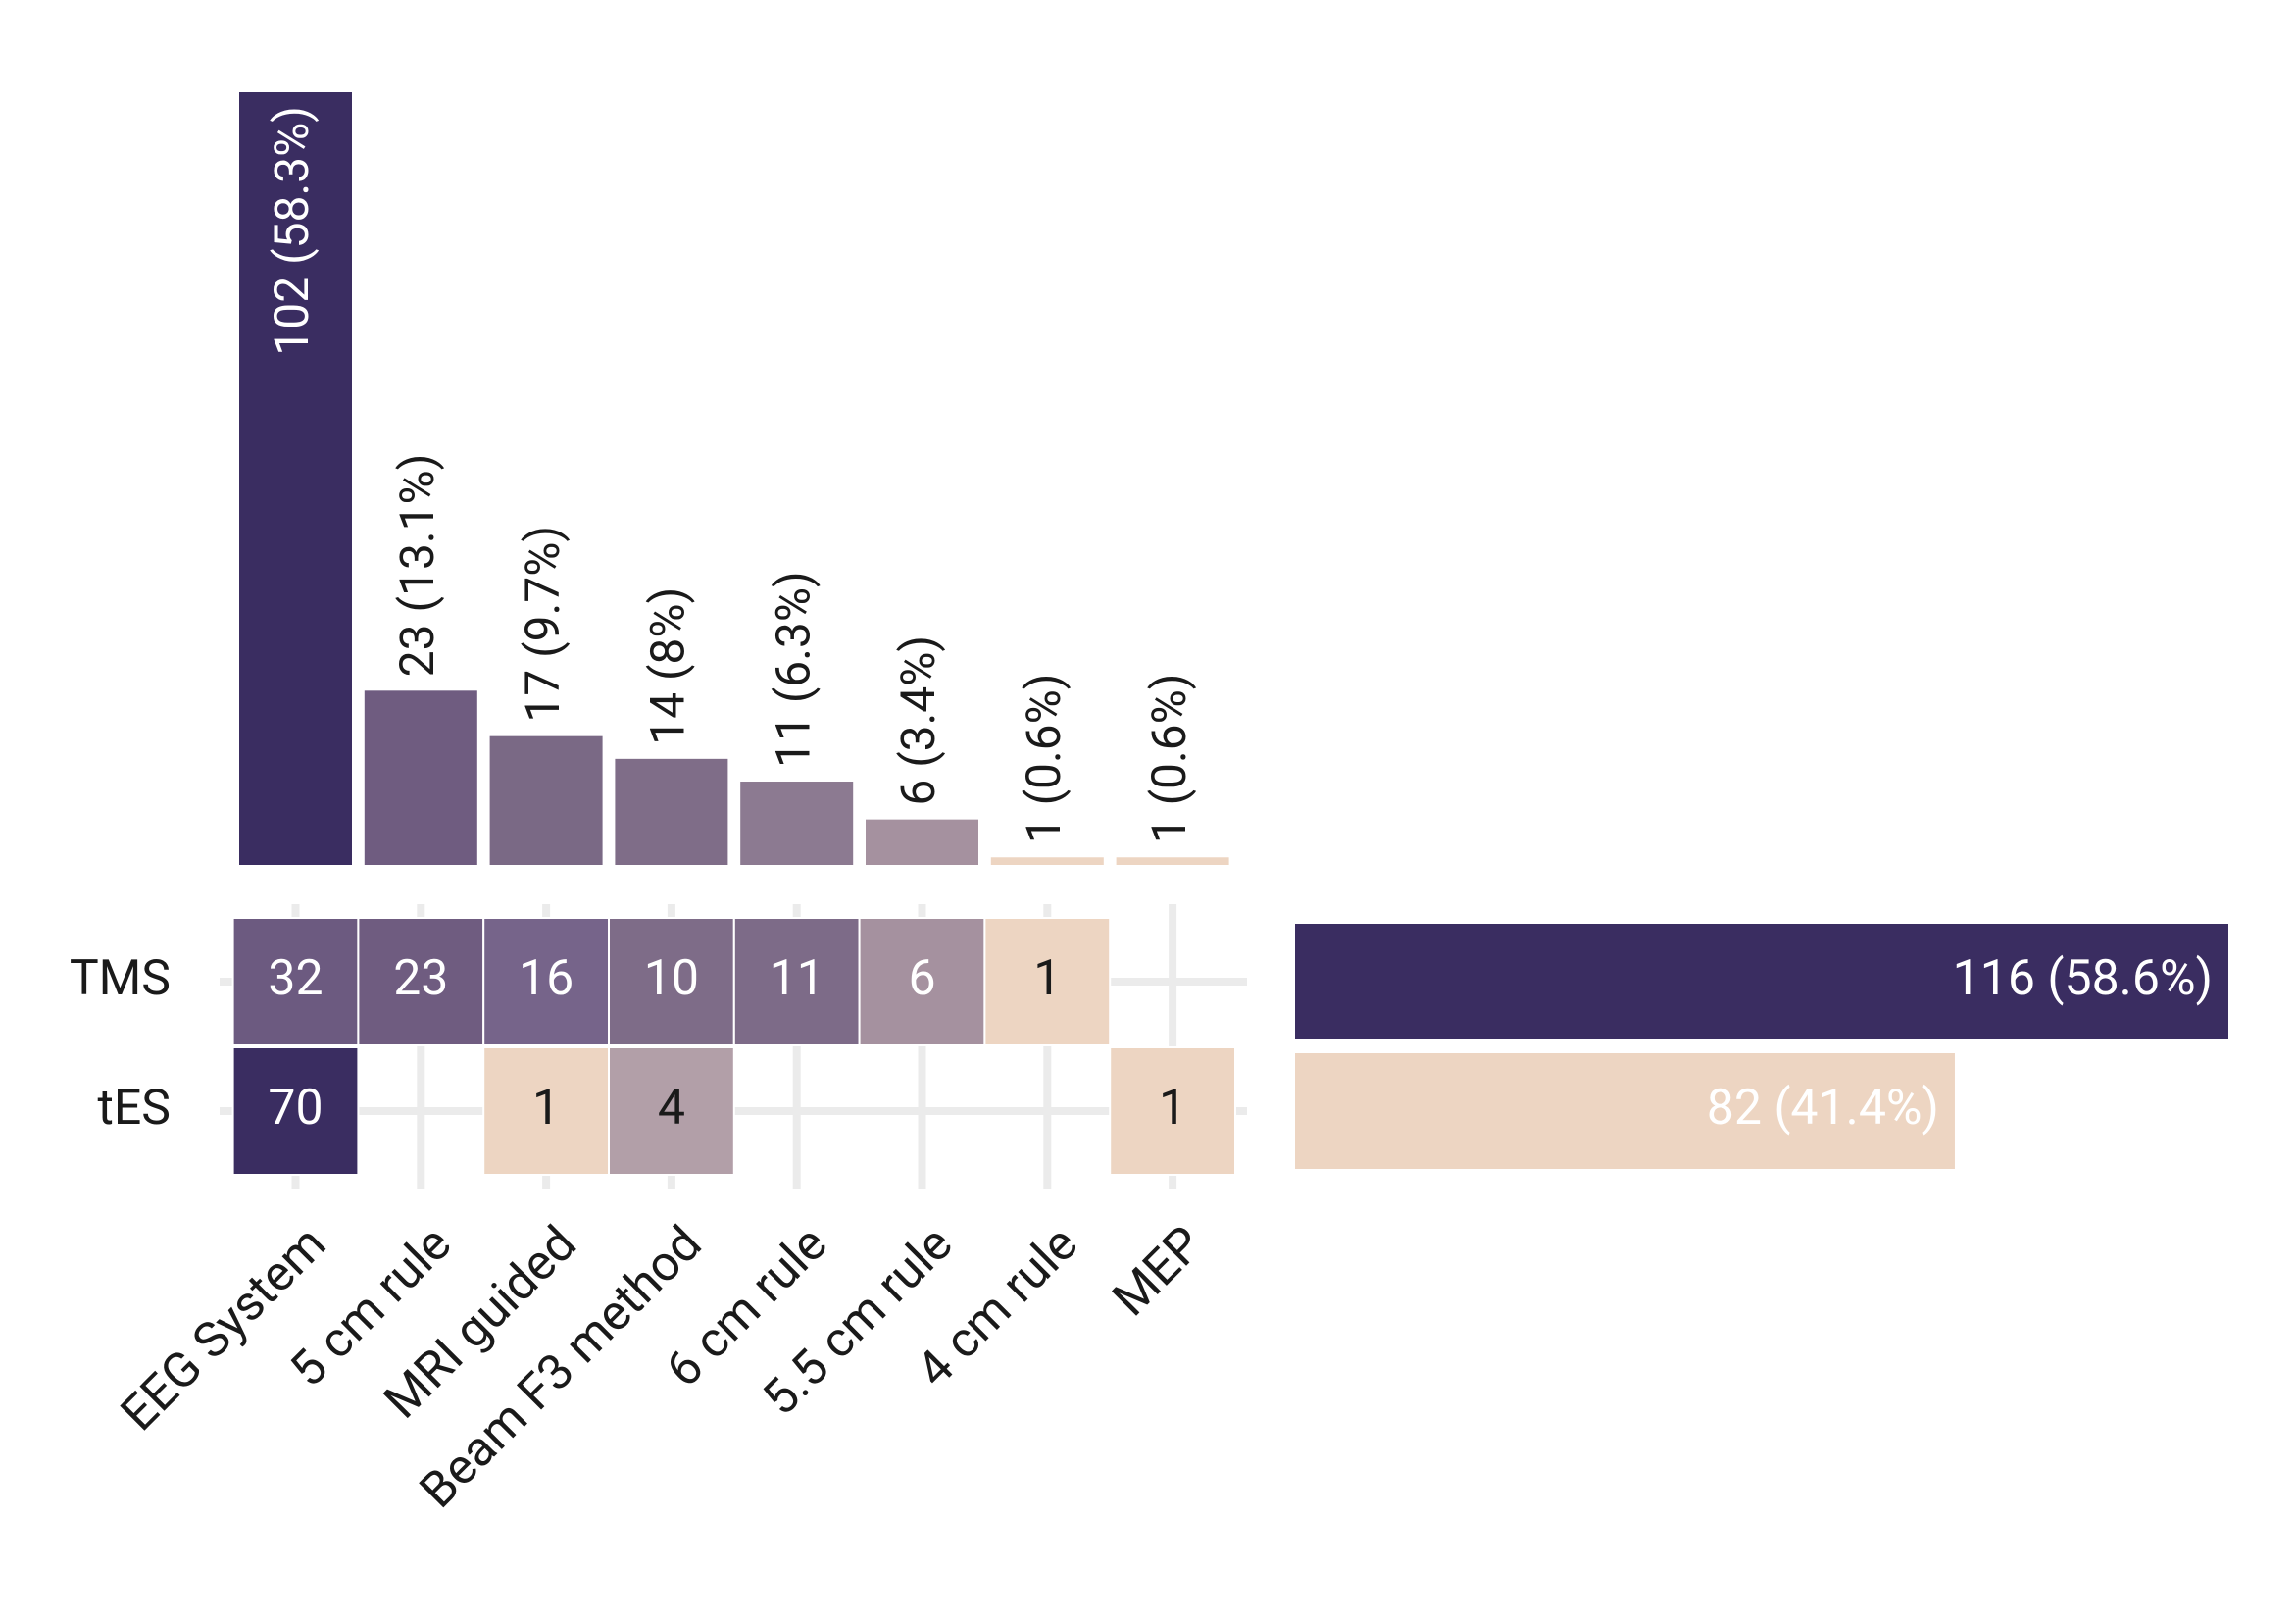 The width and height of the screenshot is (2296, 1621). Describe the element at coordinates (918, 720) in the screenshot. I see `bar-value-label: 6 (3.4%)` at that location.